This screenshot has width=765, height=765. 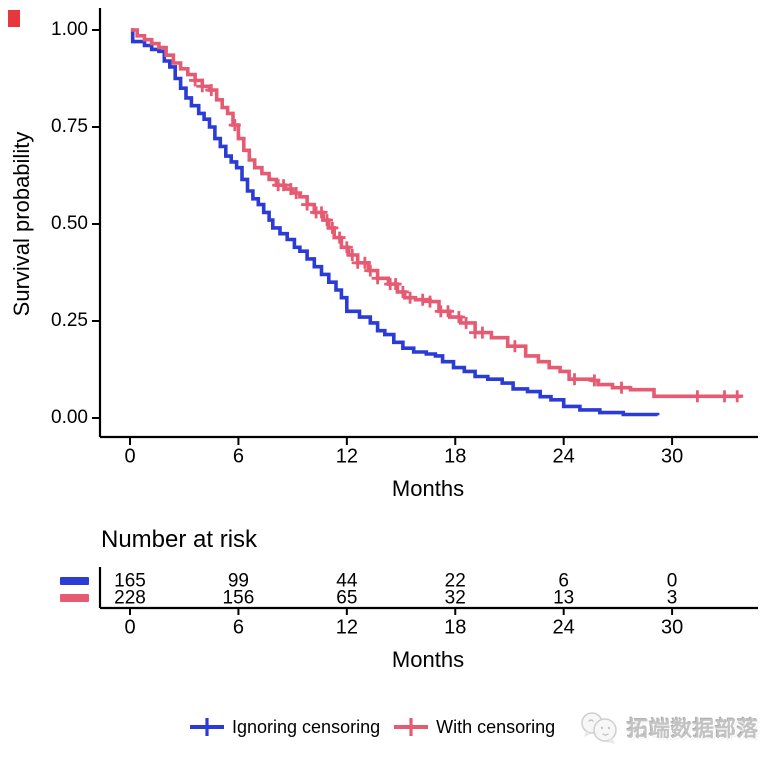 What do you see at coordinates (672, 456) in the screenshot?
I see `x-tick-label: 30` at bounding box center [672, 456].